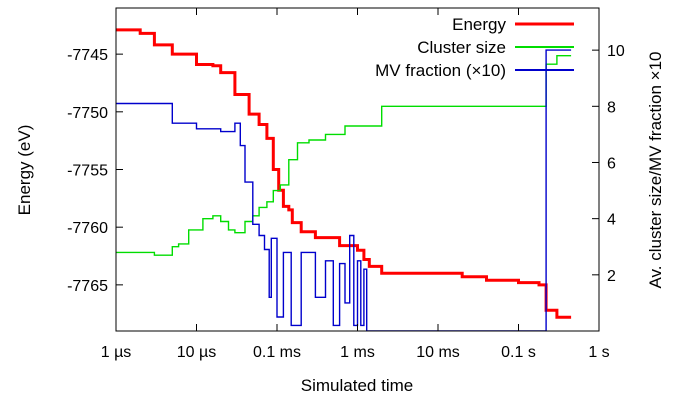  I want to click on y-axis-left: -7745 -7750 -7755 -7760 -7765, so click(95, 171).